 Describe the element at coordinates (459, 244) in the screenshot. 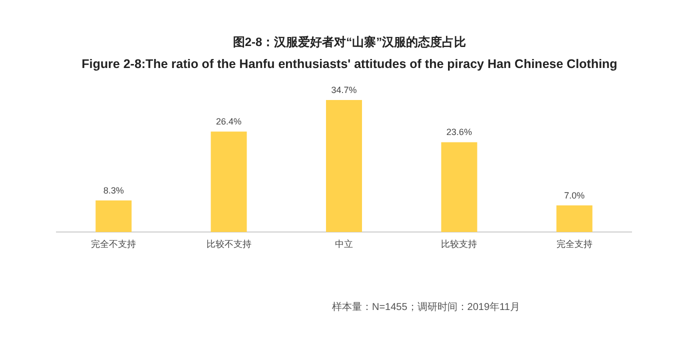

I see `x-tick-label: 比较支持` at that location.